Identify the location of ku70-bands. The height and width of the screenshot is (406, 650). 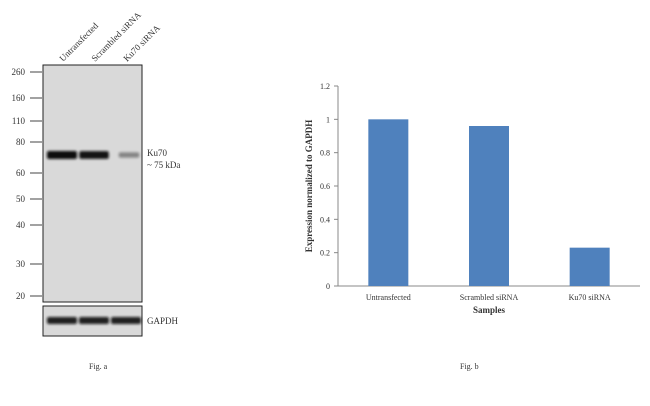
(93, 155).